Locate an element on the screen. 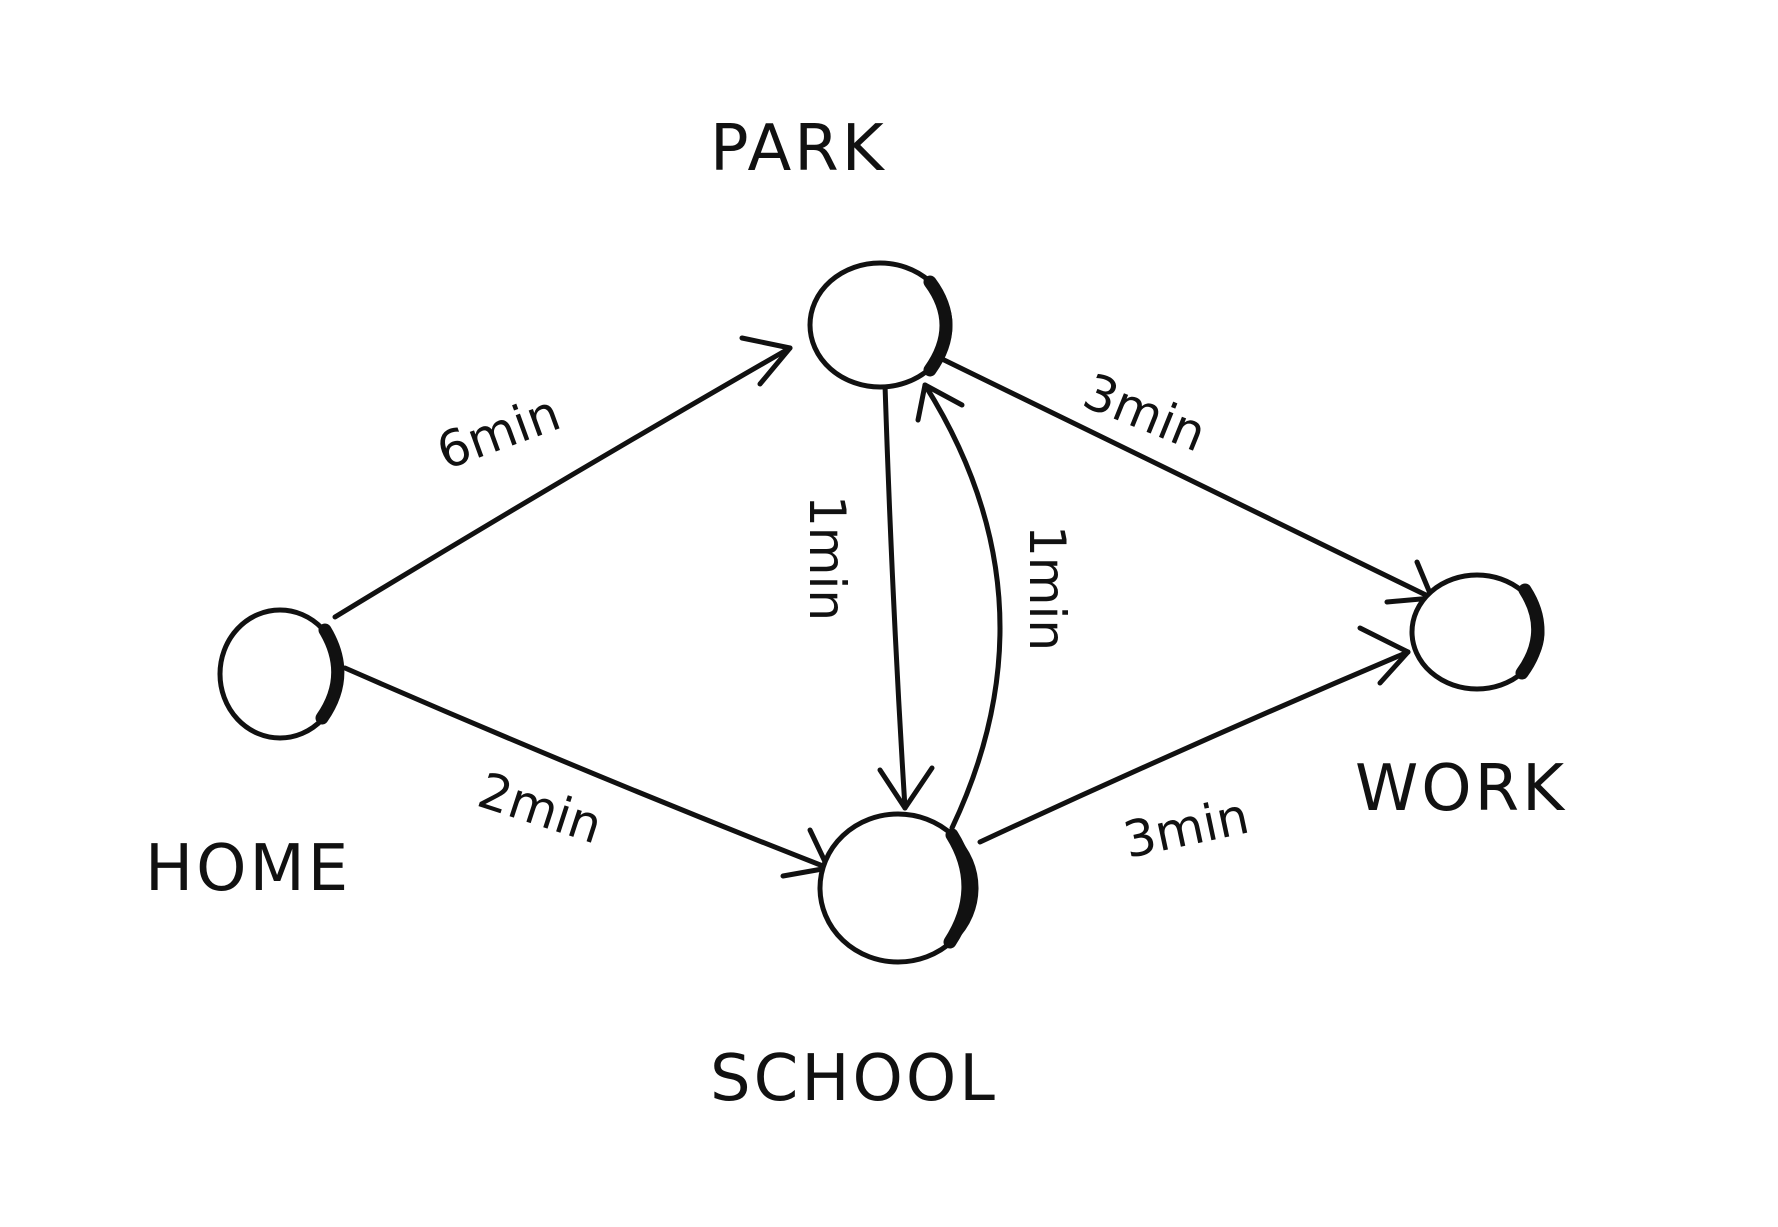 Image resolution: width=1778 pixels, height=1227 pixels. edge-label-school-work: 3min is located at coordinates (1185, 828).